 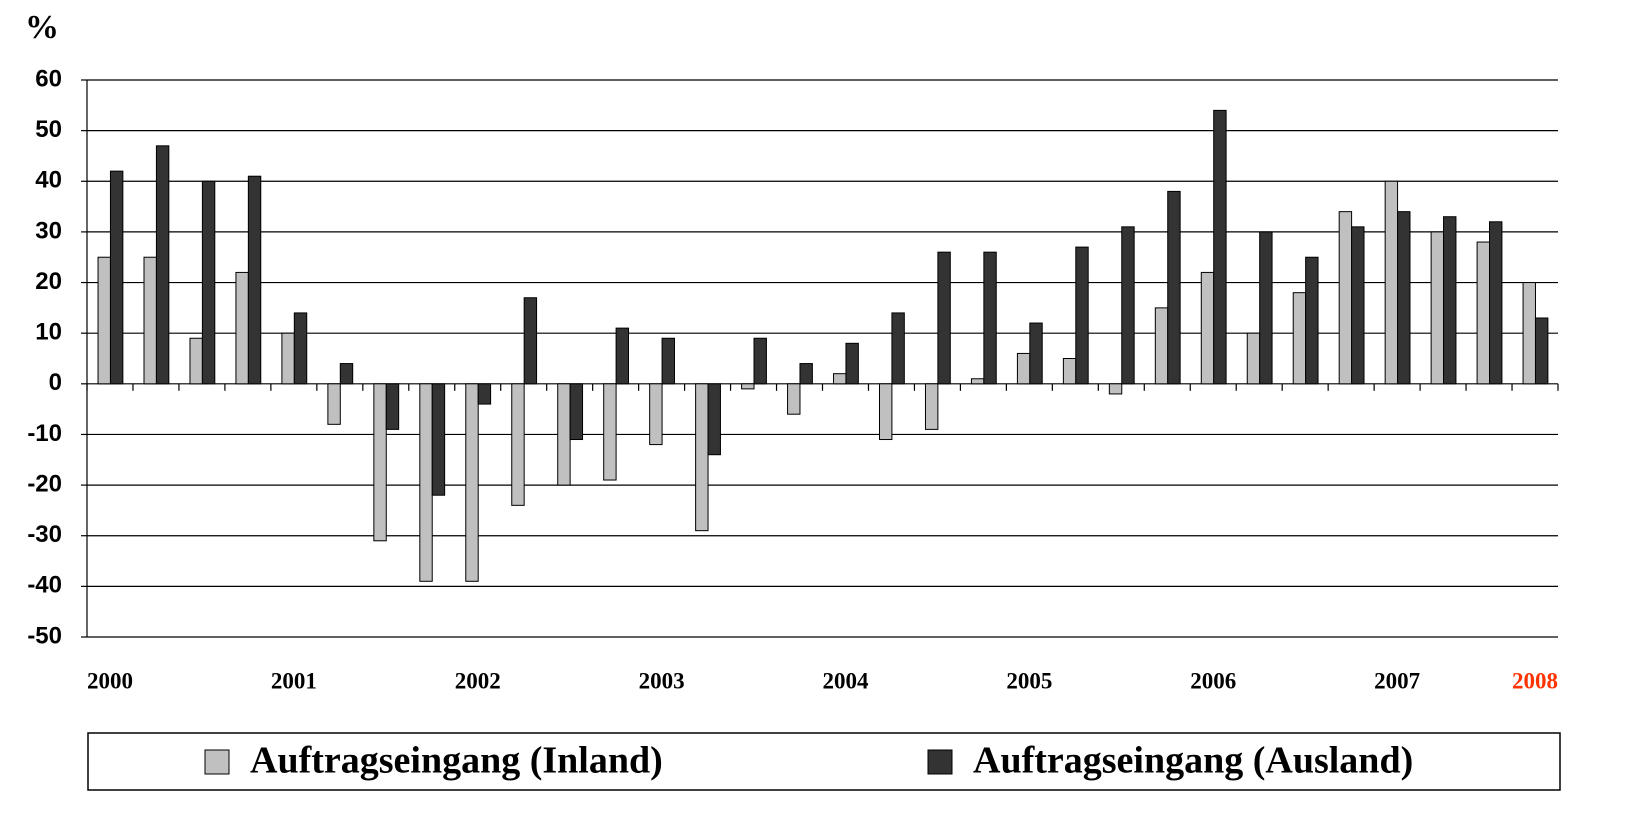 What do you see at coordinates (44, 585) in the screenshot?
I see `y-tick-label: -40` at bounding box center [44, 585].